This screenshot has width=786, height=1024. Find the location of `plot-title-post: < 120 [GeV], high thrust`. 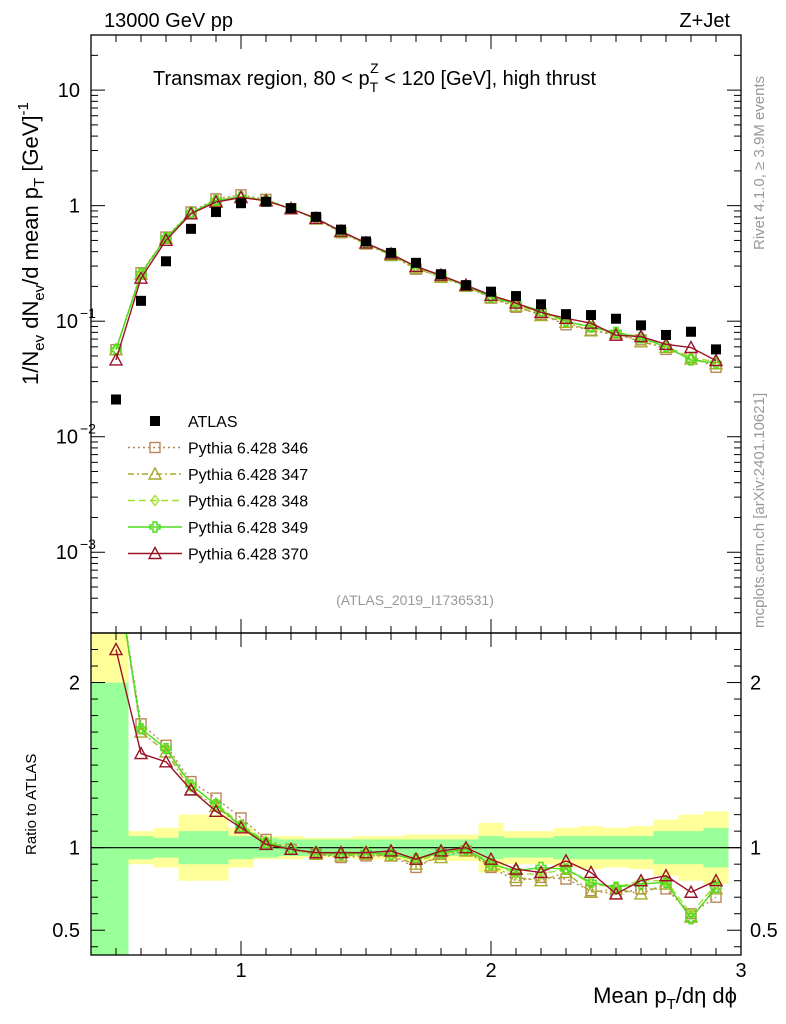

plot-title-post: < 120 [GeV], high thrust is located at coordinates (488, 79).